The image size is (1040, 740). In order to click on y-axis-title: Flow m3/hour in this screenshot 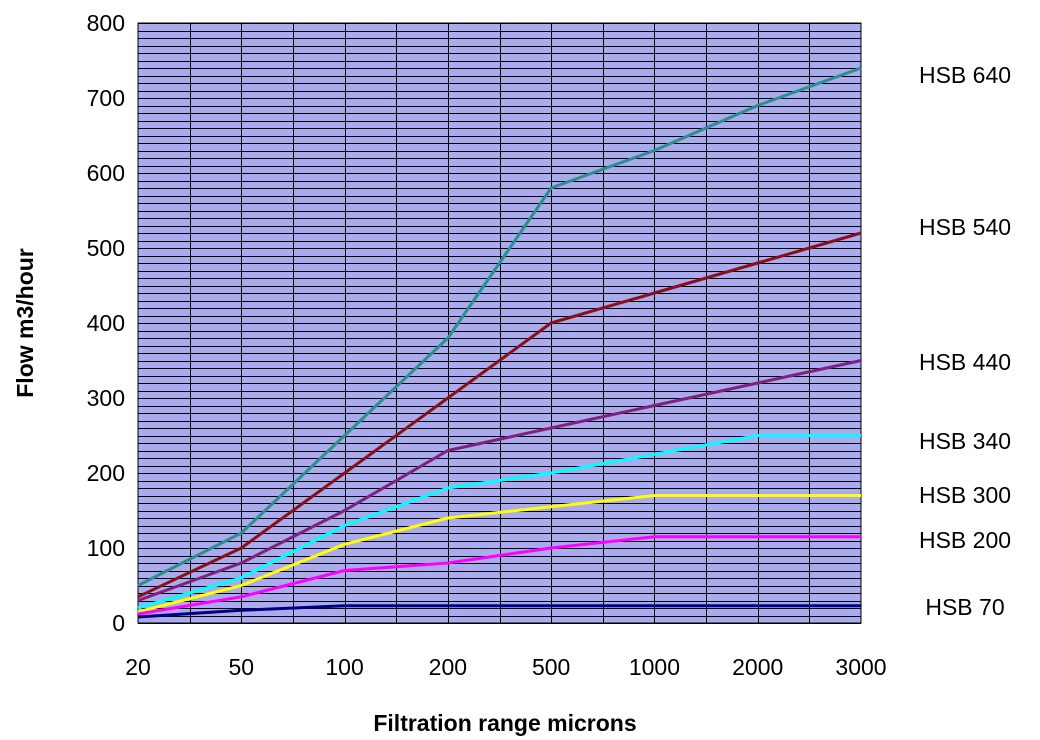, I will do `click(25, 323)`.